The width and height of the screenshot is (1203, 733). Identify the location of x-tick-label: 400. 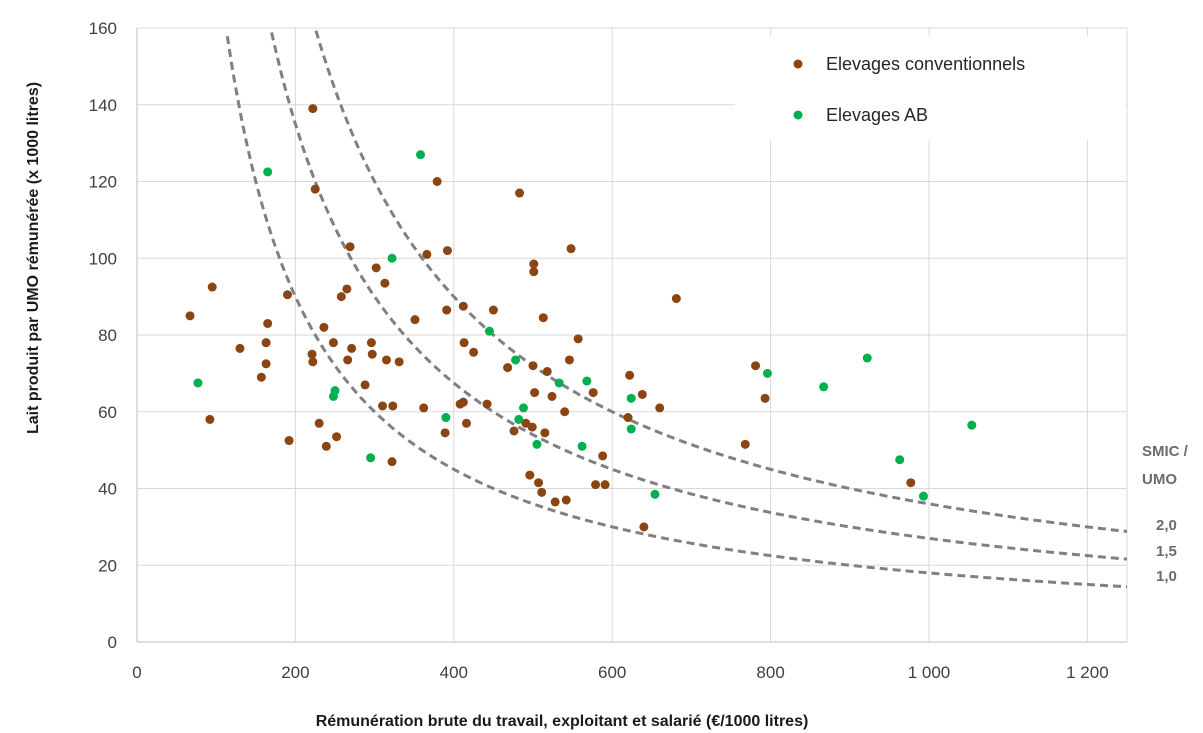
(454, 672).